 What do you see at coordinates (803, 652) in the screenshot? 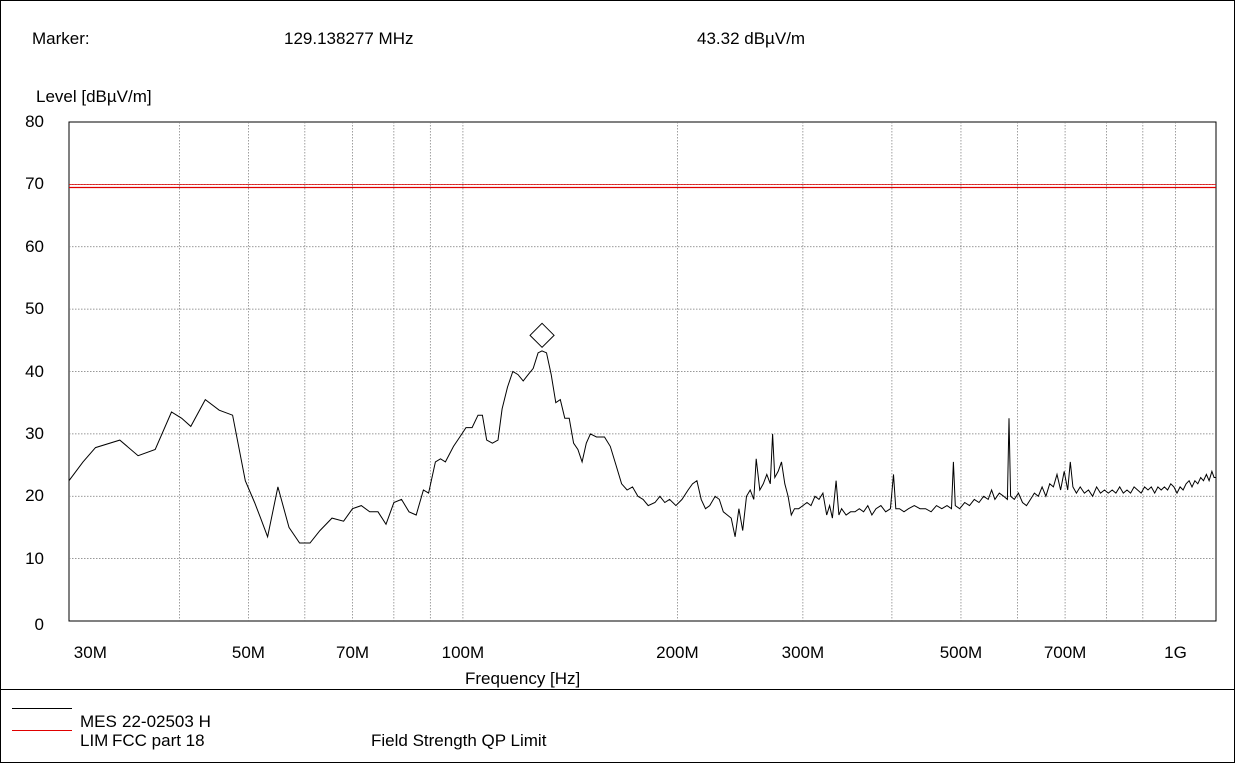
I see `x-tick-300M: 300M` at bounding box center [803, 652].